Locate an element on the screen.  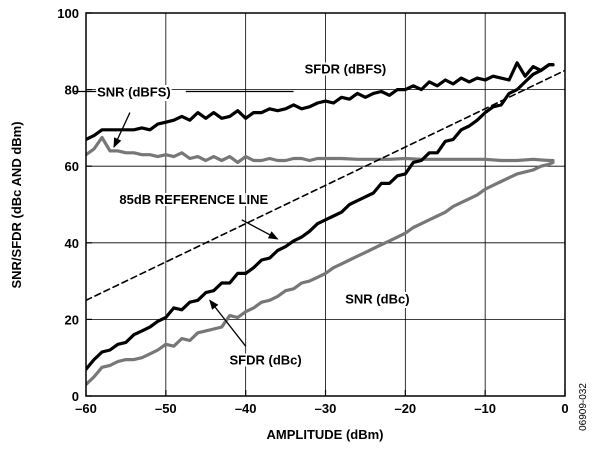
series-line-snr-dbfs is located at coordinates (320, 149).